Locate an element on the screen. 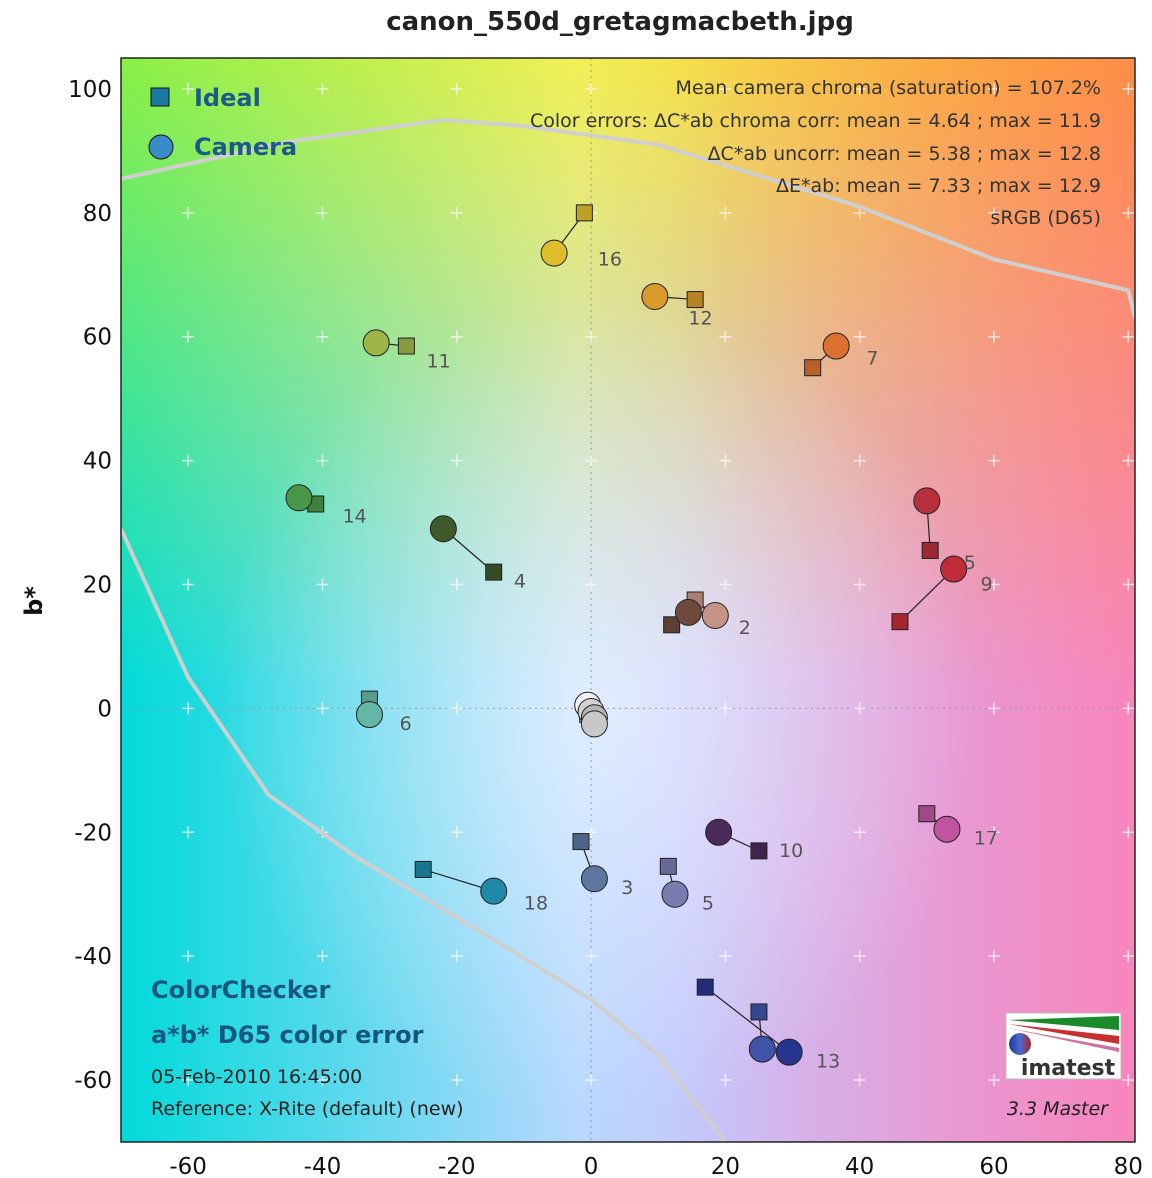 The height and width of the screenshot is (1178, 1152). patch-number-label: 17 is located at coordinates (986, 839).